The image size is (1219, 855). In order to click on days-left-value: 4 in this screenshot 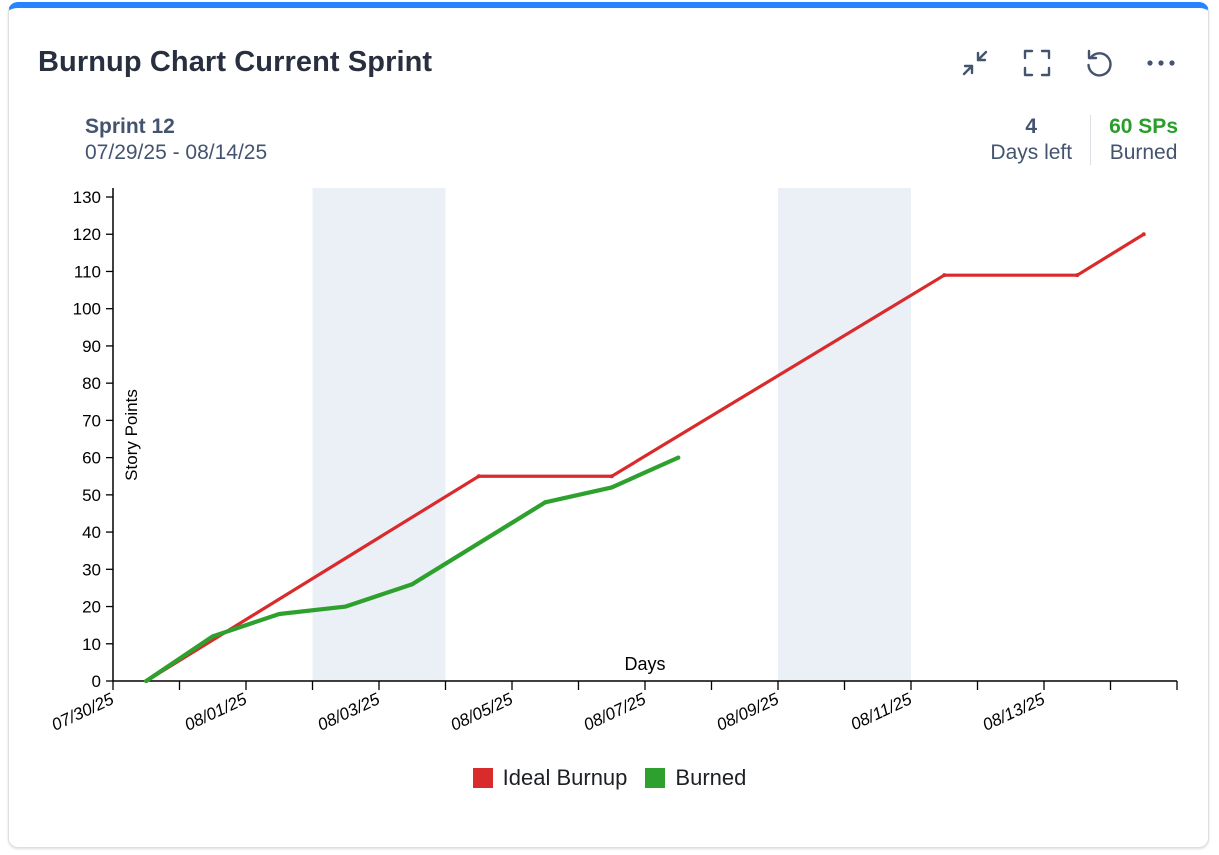, I will do `click(1031, 126)`.